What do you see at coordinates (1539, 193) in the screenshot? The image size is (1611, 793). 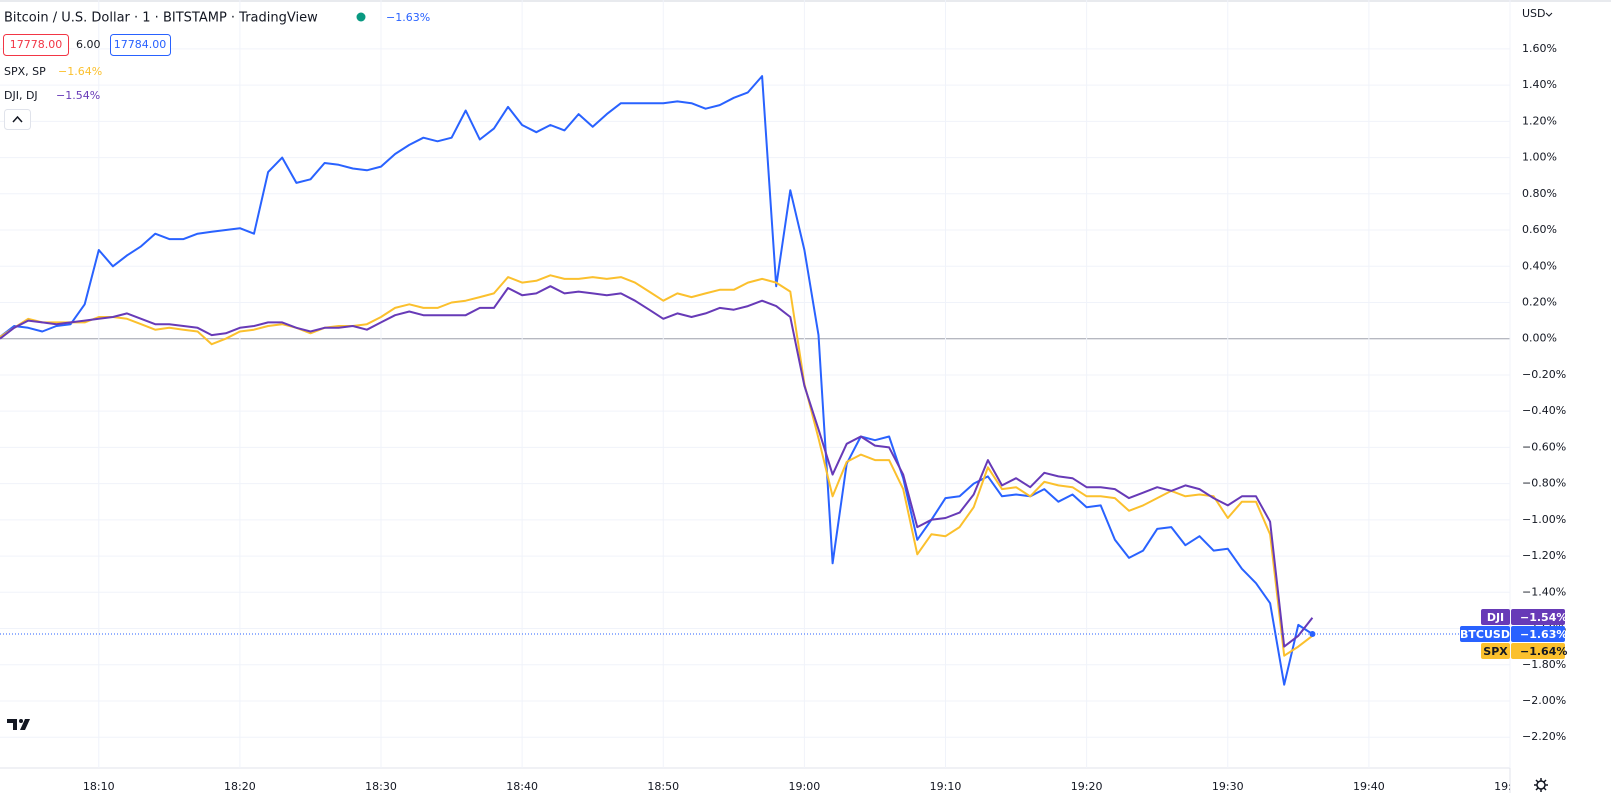 I see `y-tick-label: 0.80%` at bounding box center [1539, 193].